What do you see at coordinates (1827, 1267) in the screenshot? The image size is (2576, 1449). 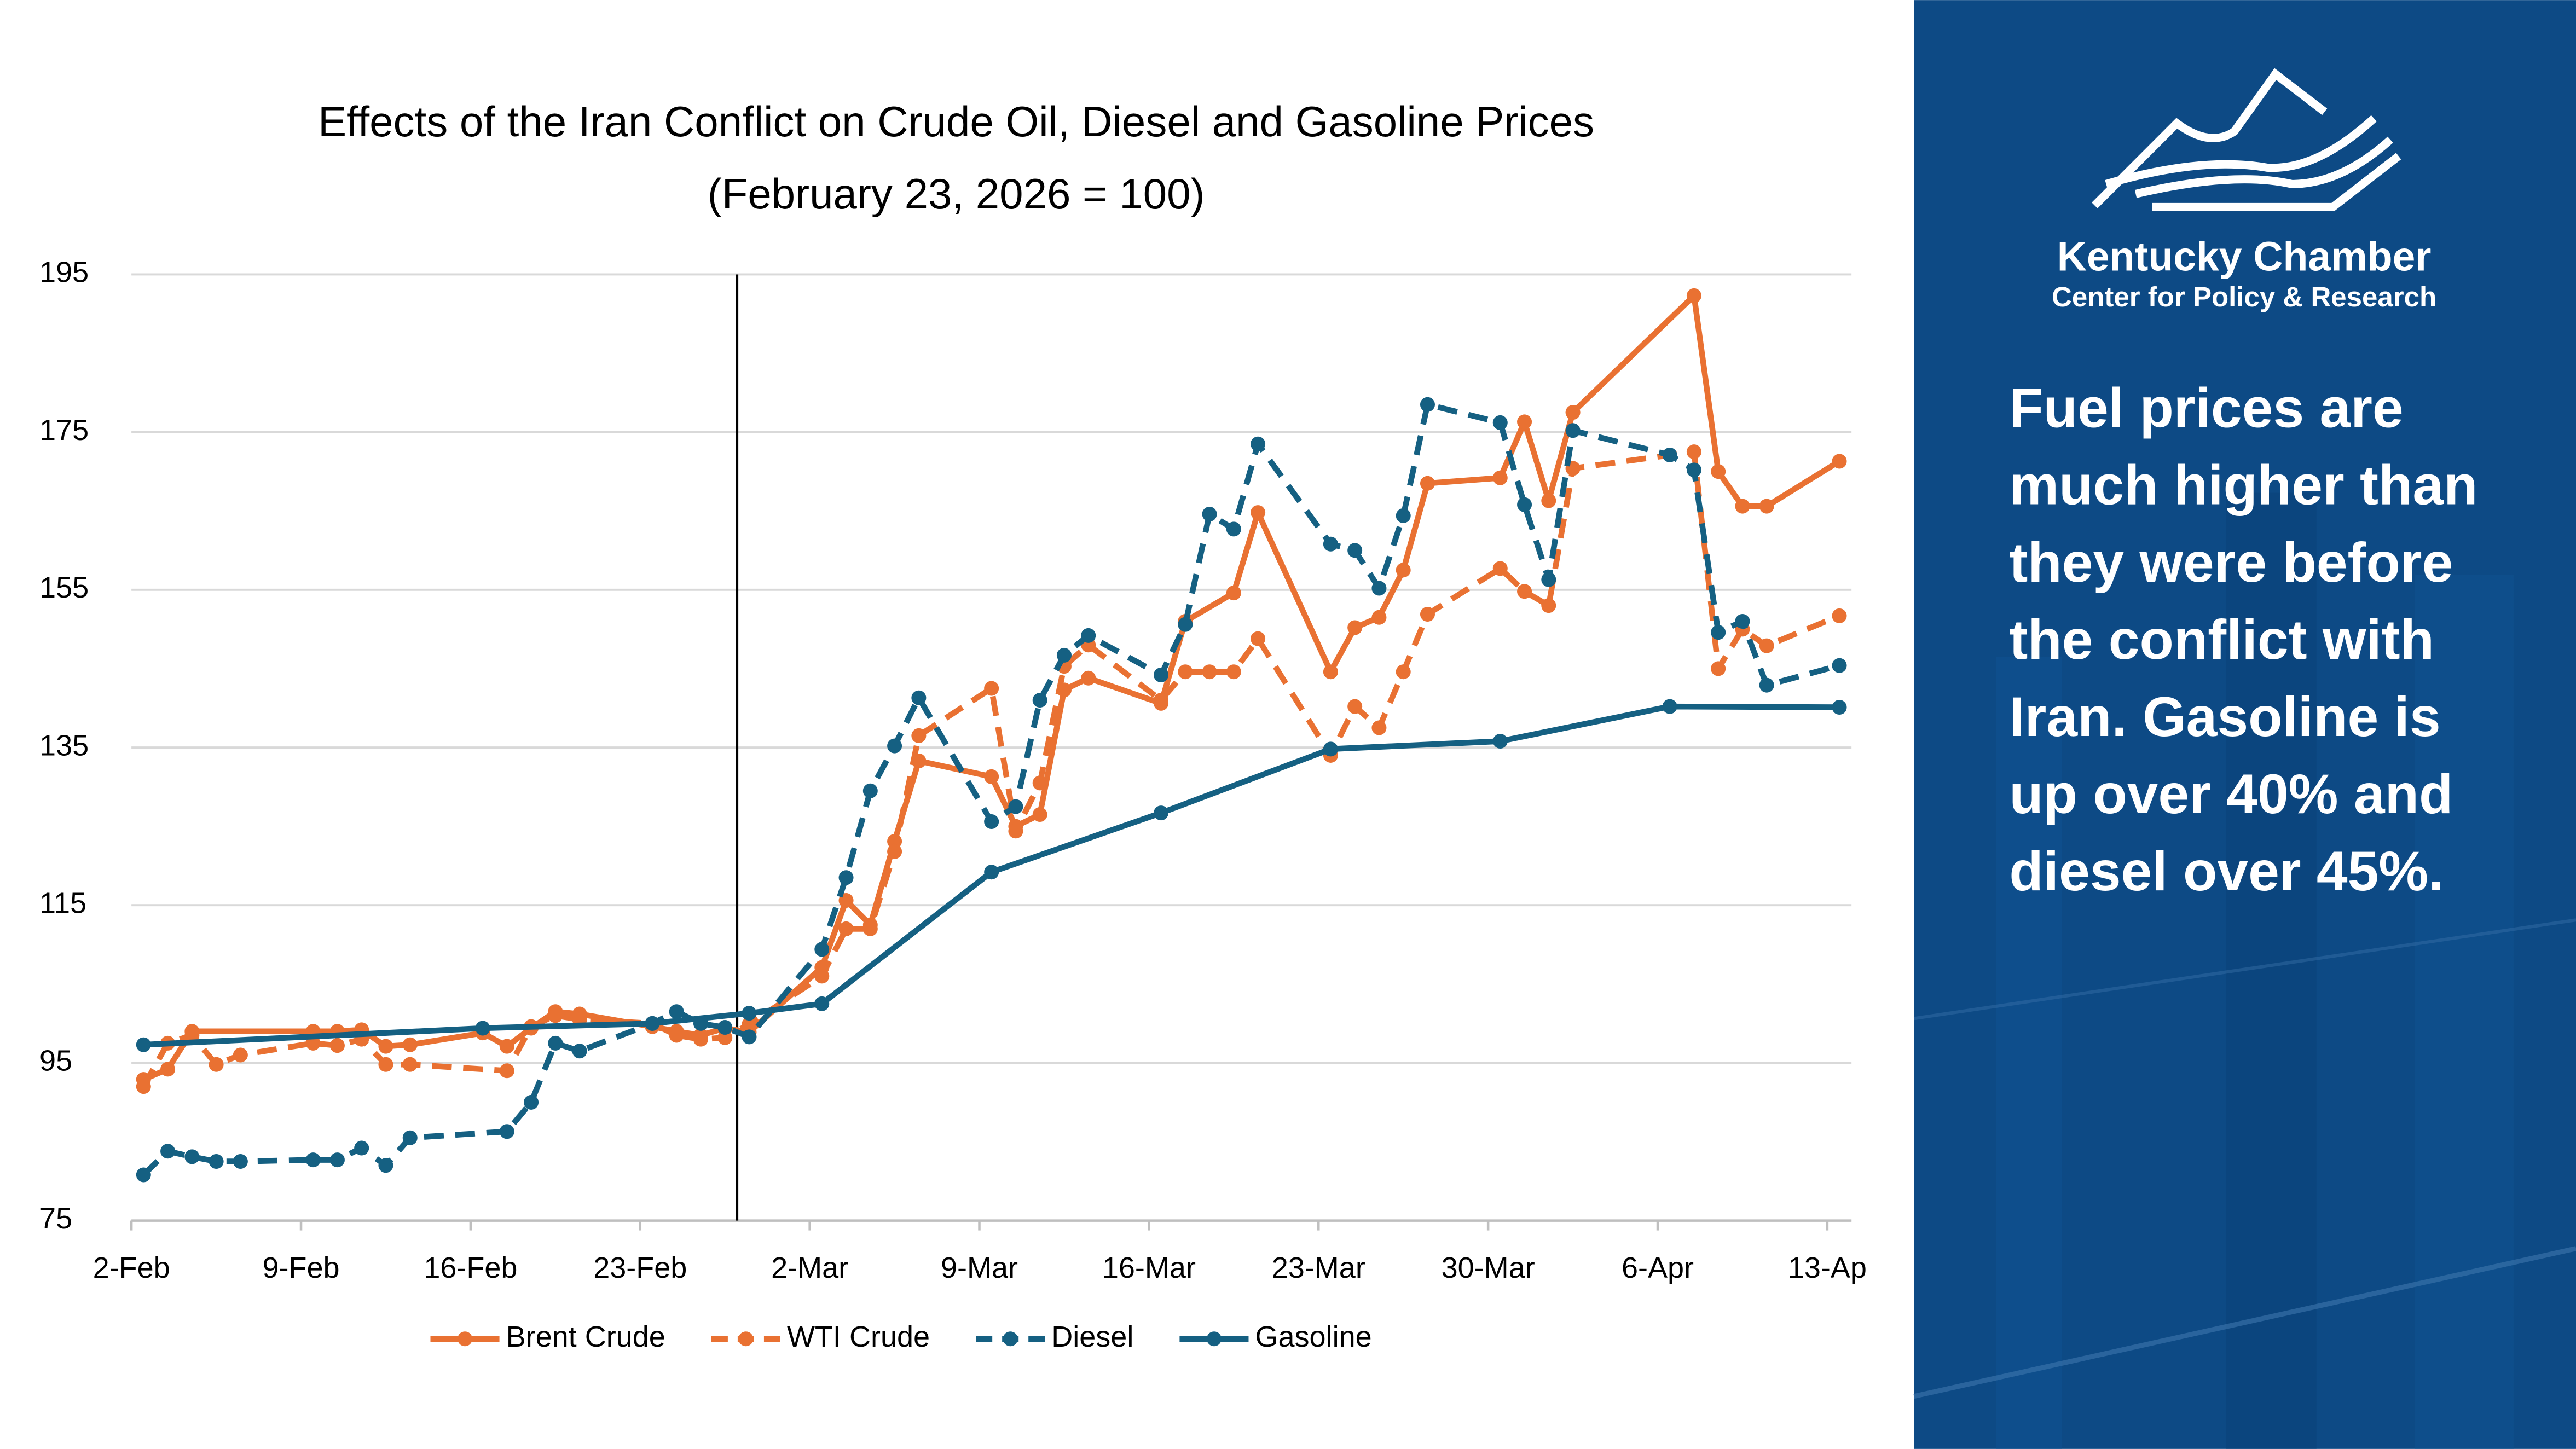 I see `x-tick-label: 13-Ap` at bounding box center [1827, 1267].